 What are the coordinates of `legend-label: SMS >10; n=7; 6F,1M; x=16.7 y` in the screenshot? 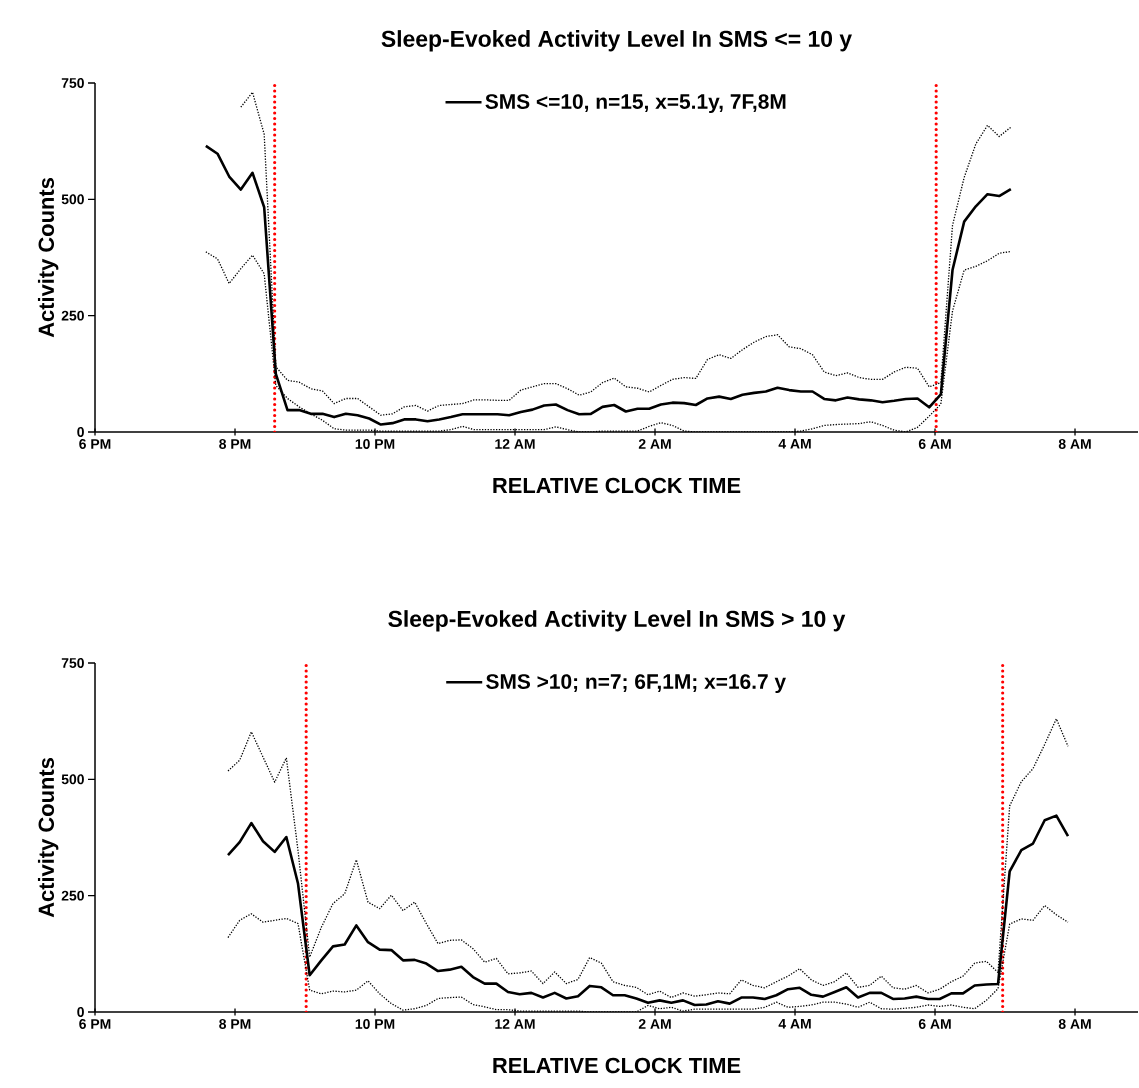 It's located at (636, 684).